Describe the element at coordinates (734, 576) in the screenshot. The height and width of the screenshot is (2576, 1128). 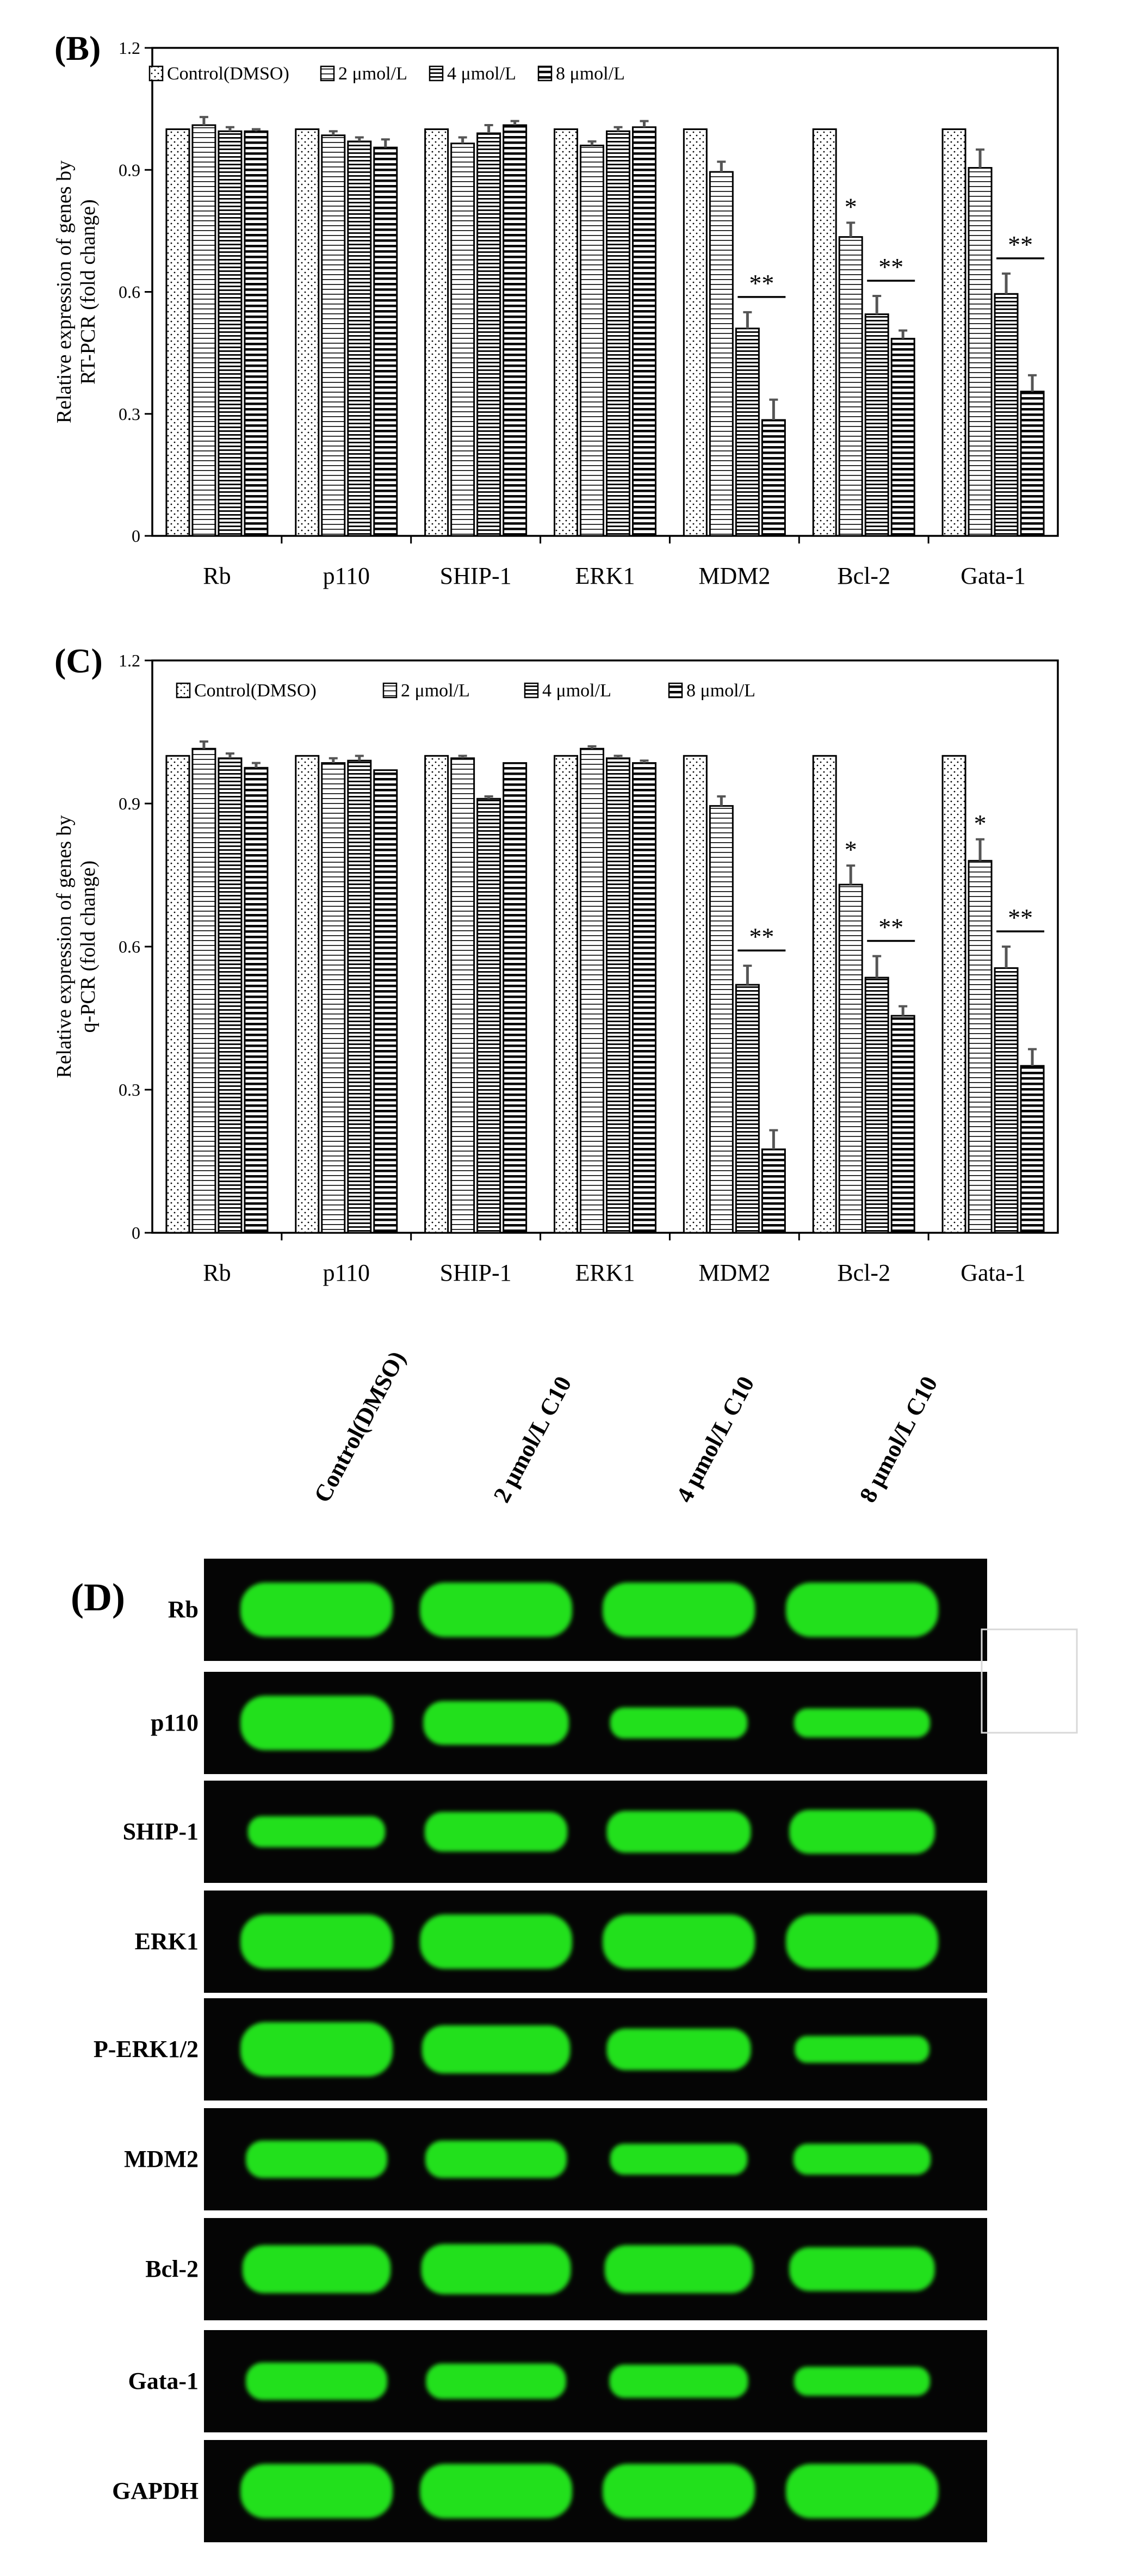
I see `x-tick-label: MDM2` at that location.